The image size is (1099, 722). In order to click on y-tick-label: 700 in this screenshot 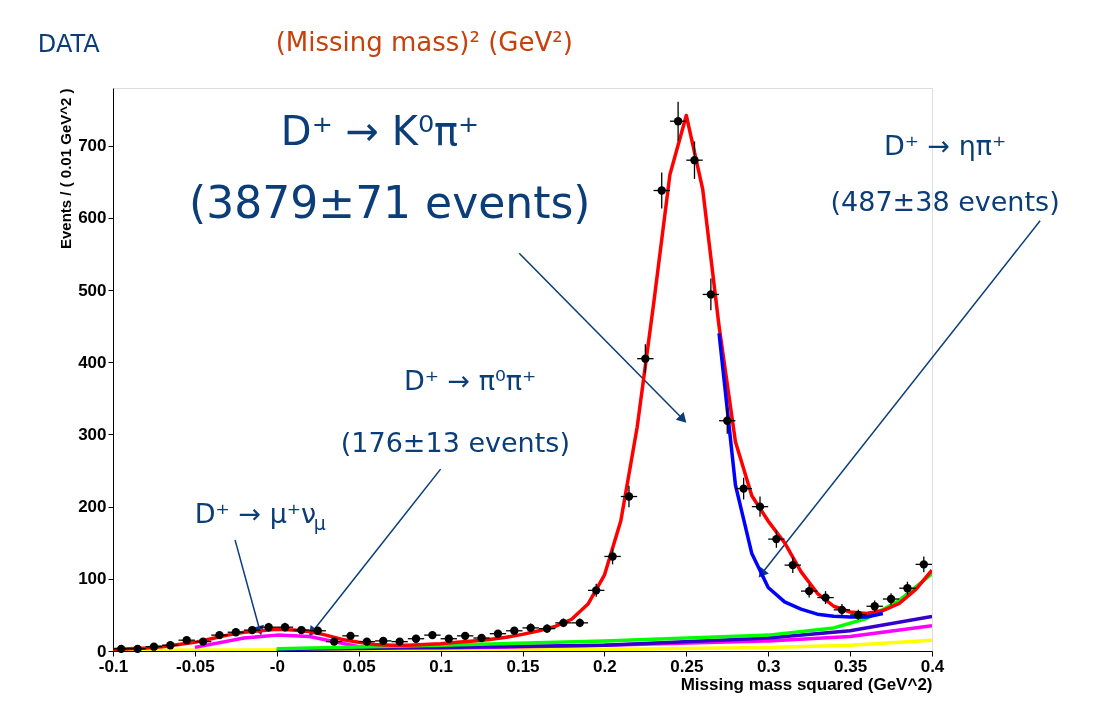, I will do `click(92, 146)`.